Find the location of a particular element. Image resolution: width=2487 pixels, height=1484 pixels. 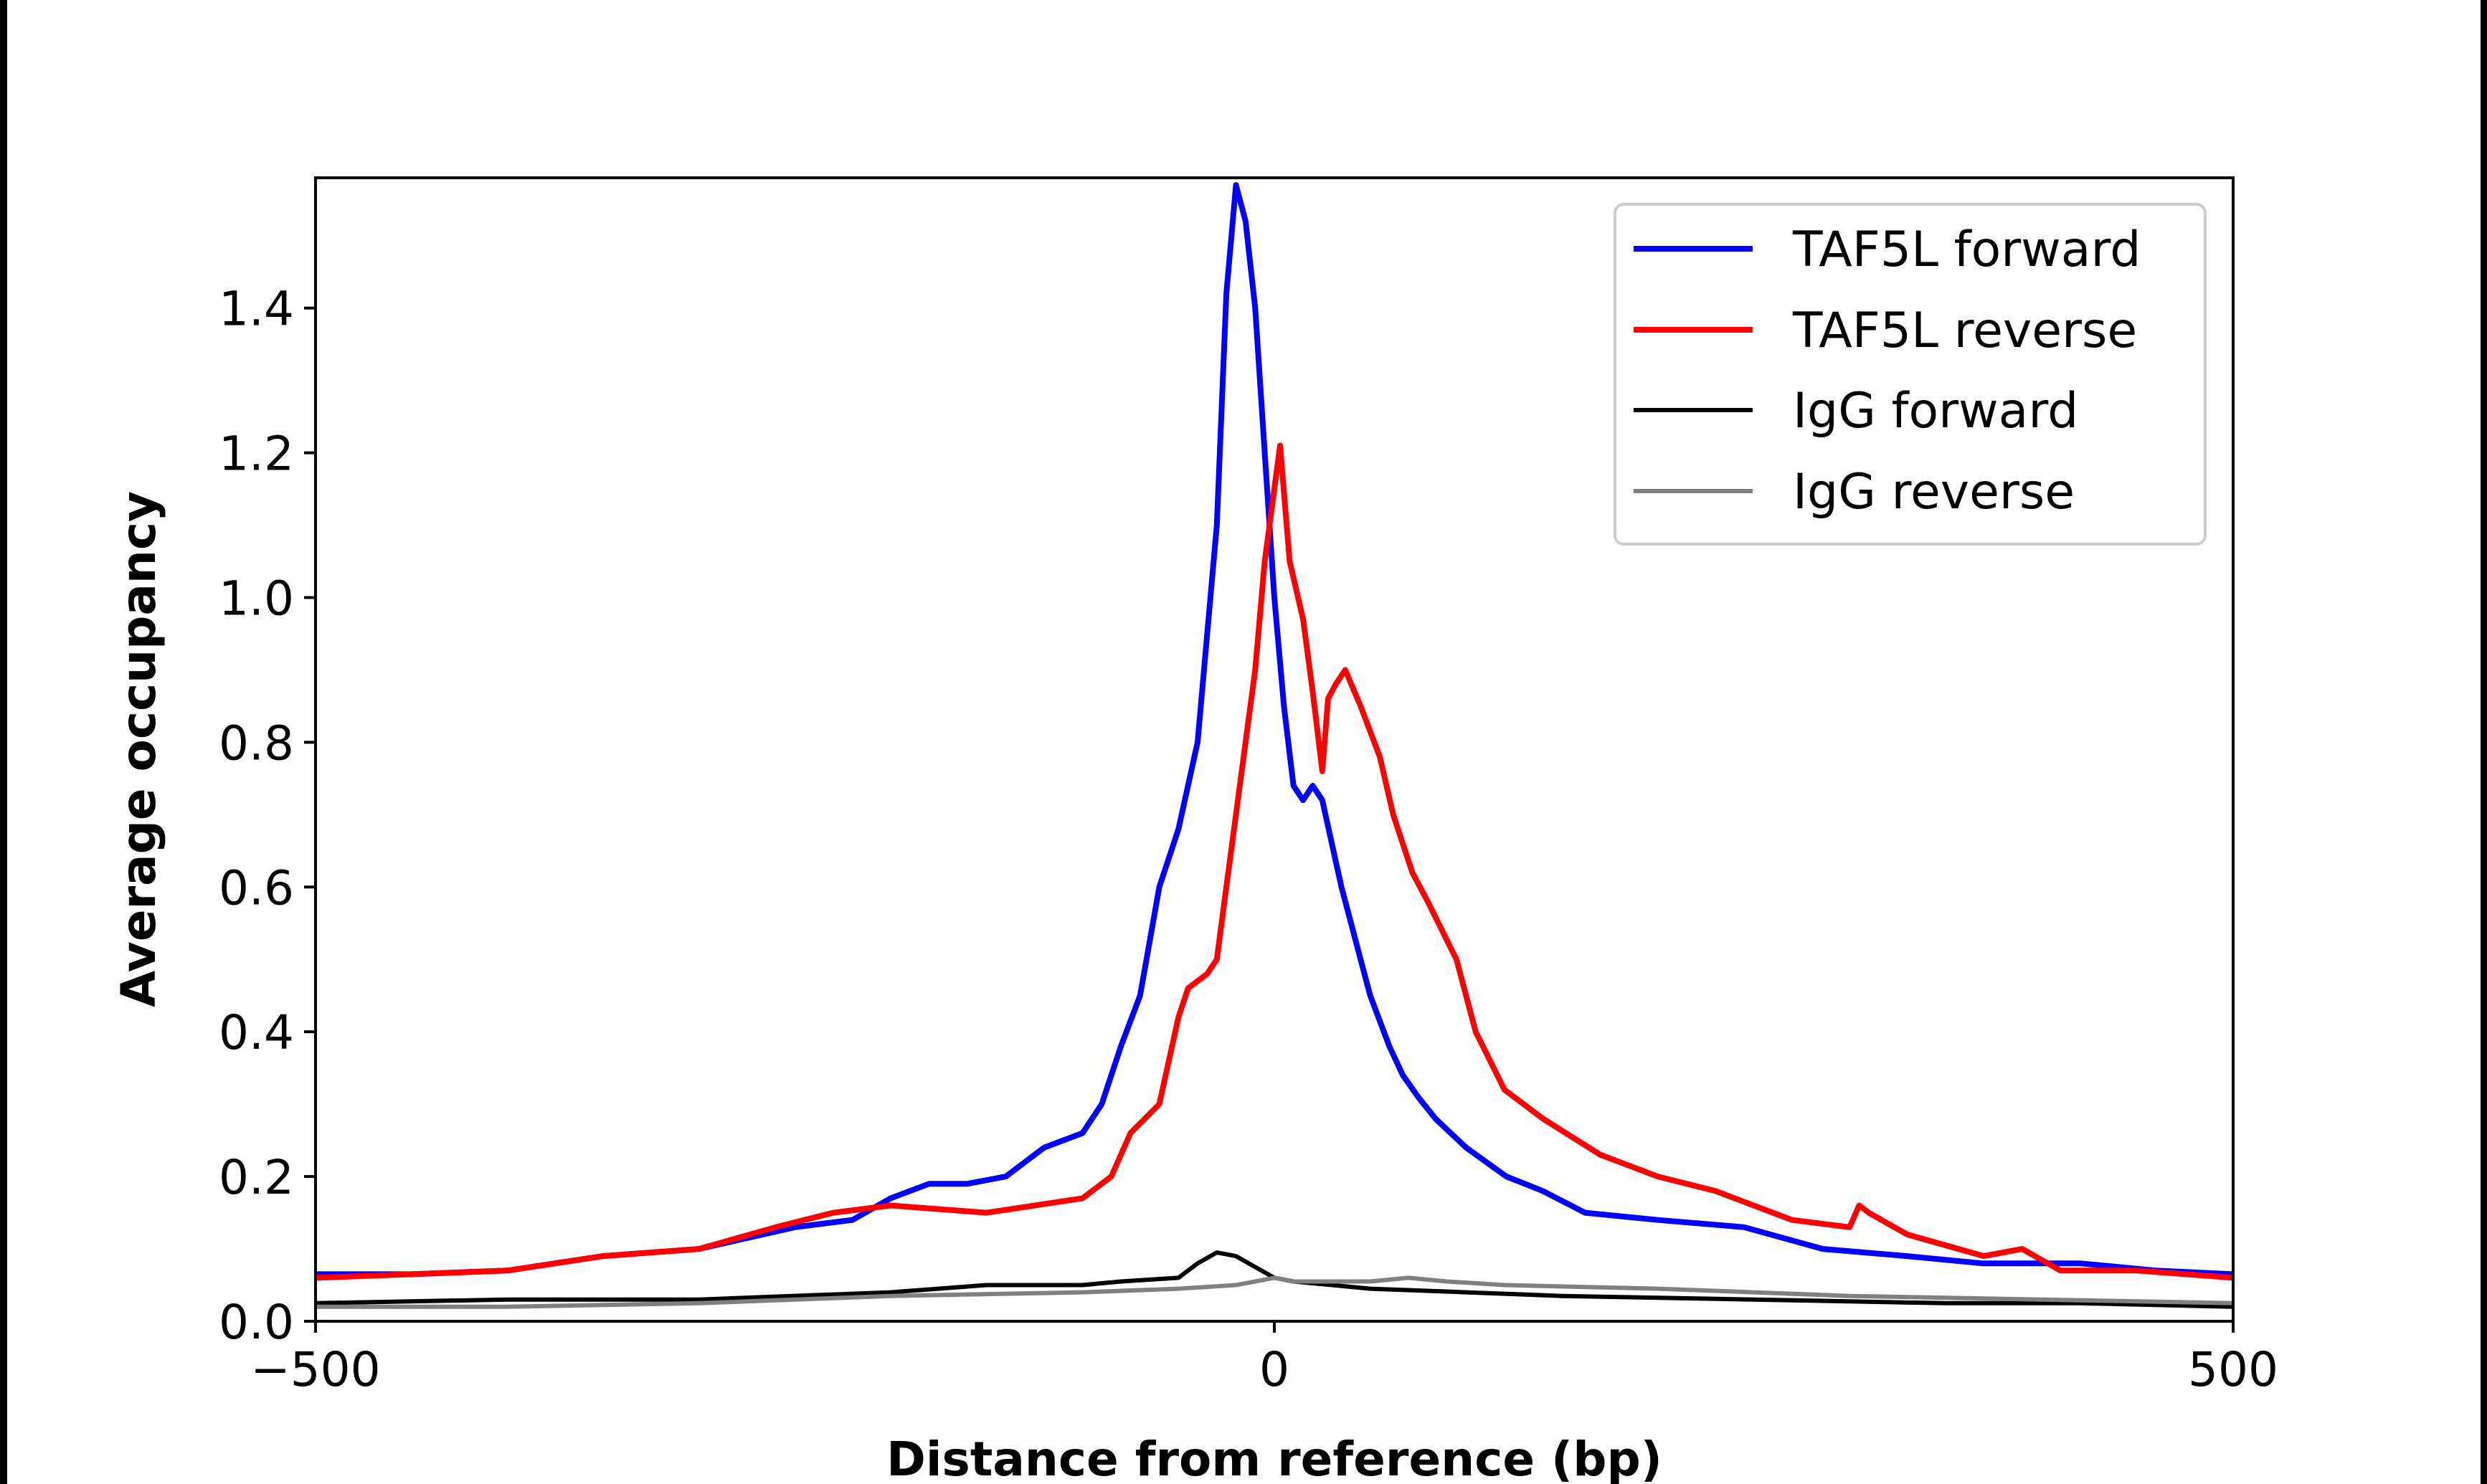

series-line-igg-forward is located at coordinates (1275, 1279).